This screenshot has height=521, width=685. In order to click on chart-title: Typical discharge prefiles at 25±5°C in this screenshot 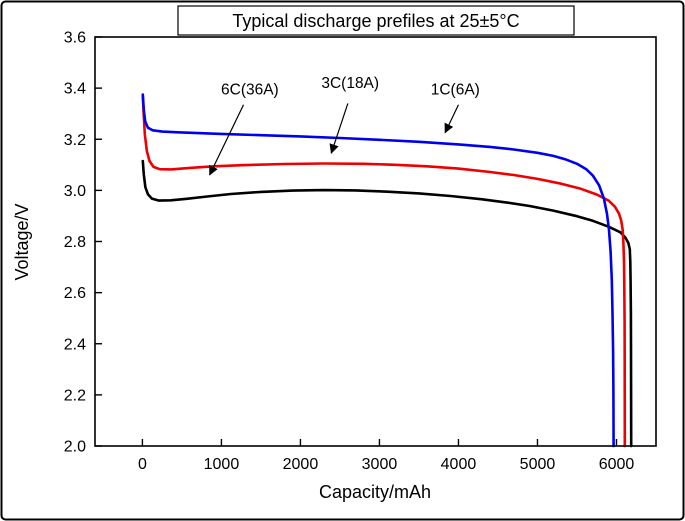, I will do `click(375, 21)`.